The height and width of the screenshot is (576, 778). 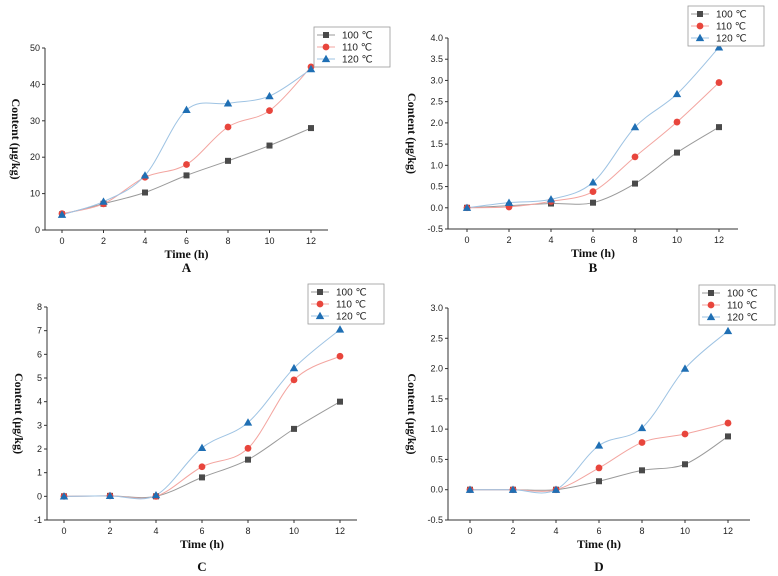 What do you see at coordinates (35, 194) in the screenshot?
I see `y-tick-label: 10` at bounding box center [35, 194].